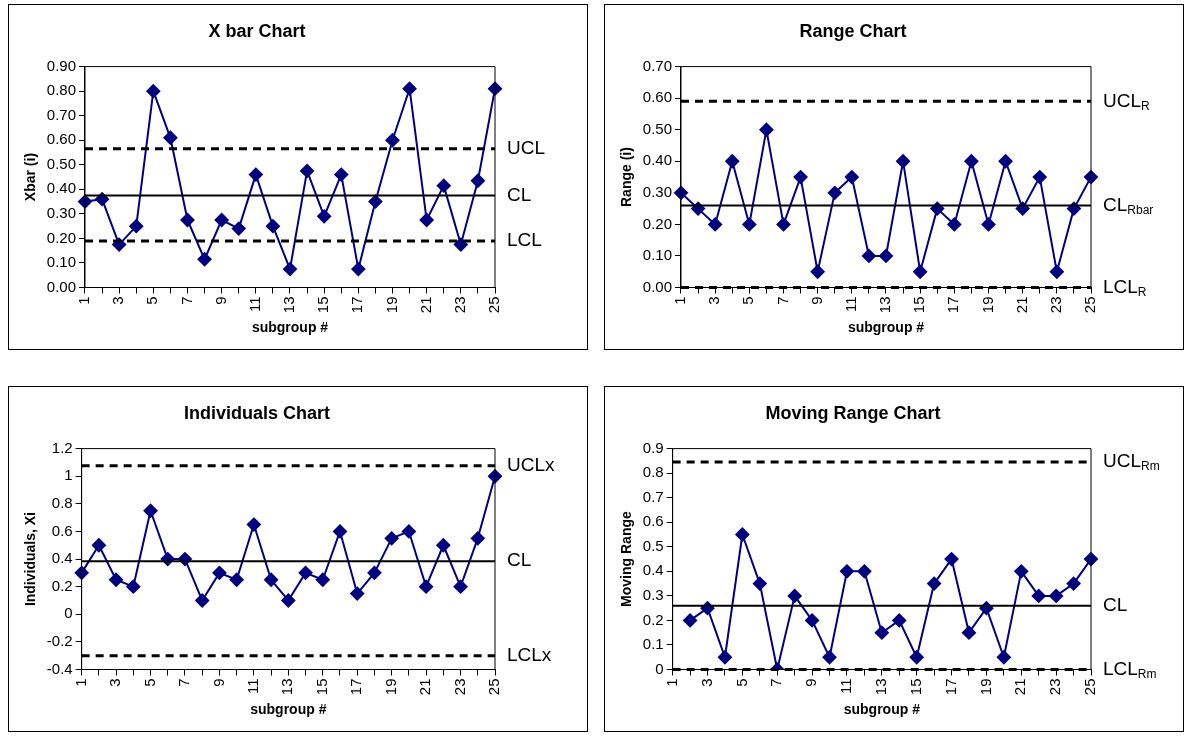  What do you see at coordinates (776, 682) in the screenshot?
I see `x-tick-label: 7` at bounding box center [776, 682].